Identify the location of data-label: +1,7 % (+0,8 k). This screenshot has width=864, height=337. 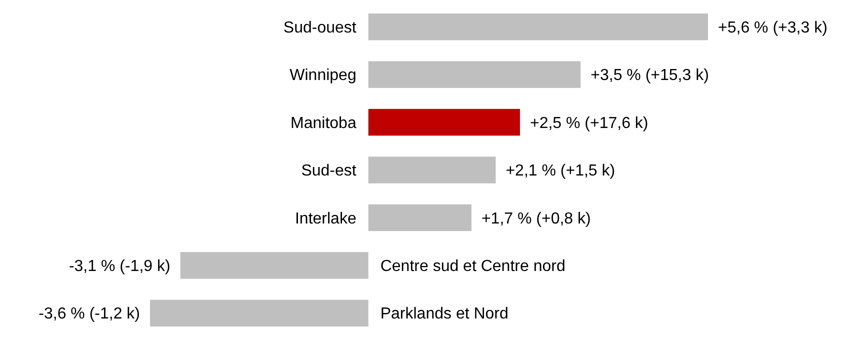
(536, 219).